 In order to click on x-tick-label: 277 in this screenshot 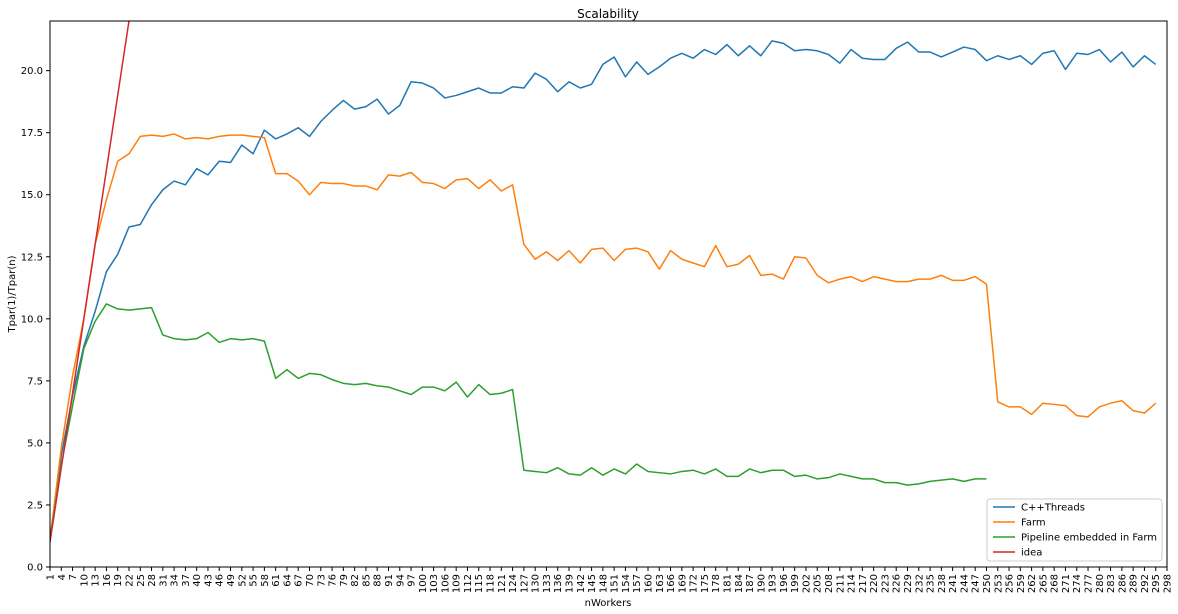, I will do `click(1089, 583)`.